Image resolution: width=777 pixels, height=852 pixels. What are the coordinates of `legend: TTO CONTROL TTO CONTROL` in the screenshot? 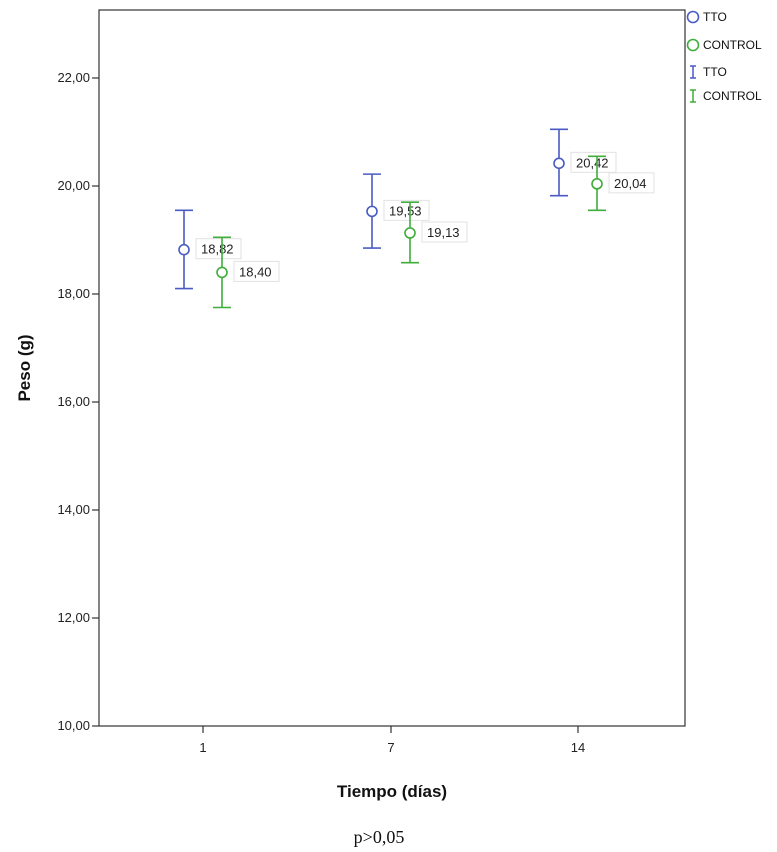 It's located at (724, 56).